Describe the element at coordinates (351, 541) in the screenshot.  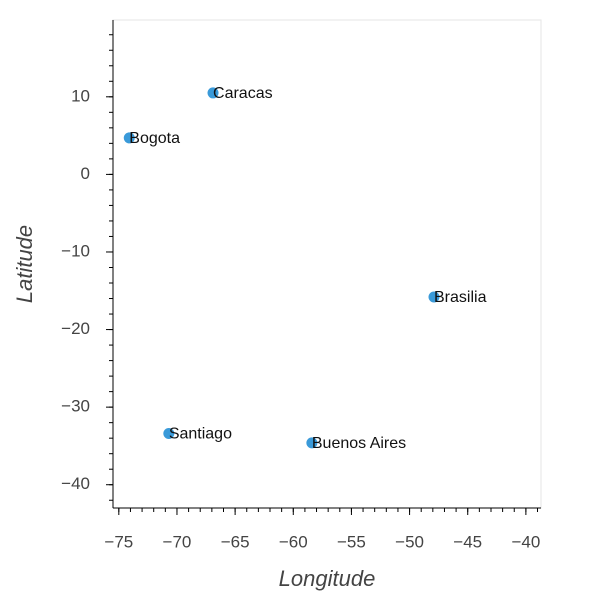
I see `x-tick-label: −55` at that location.